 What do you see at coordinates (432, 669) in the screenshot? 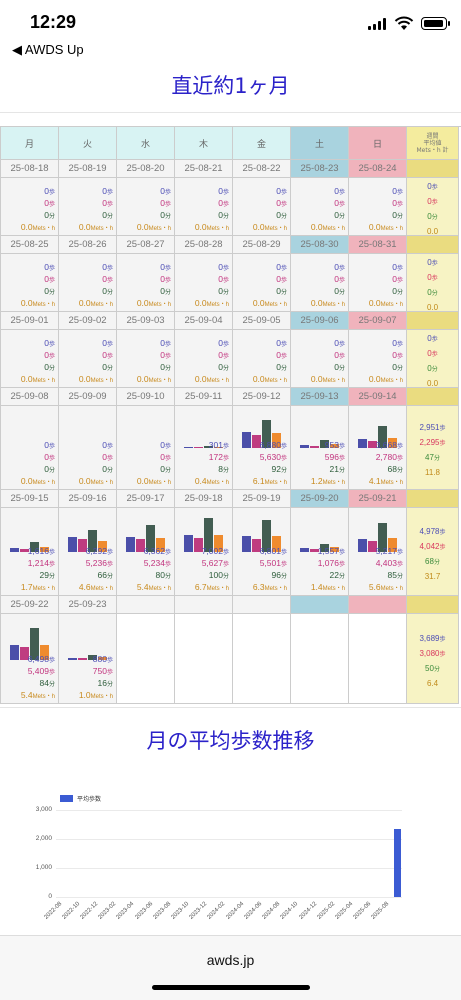
I see `weekly-minutes: 50分` at bounding box center [432, 669].